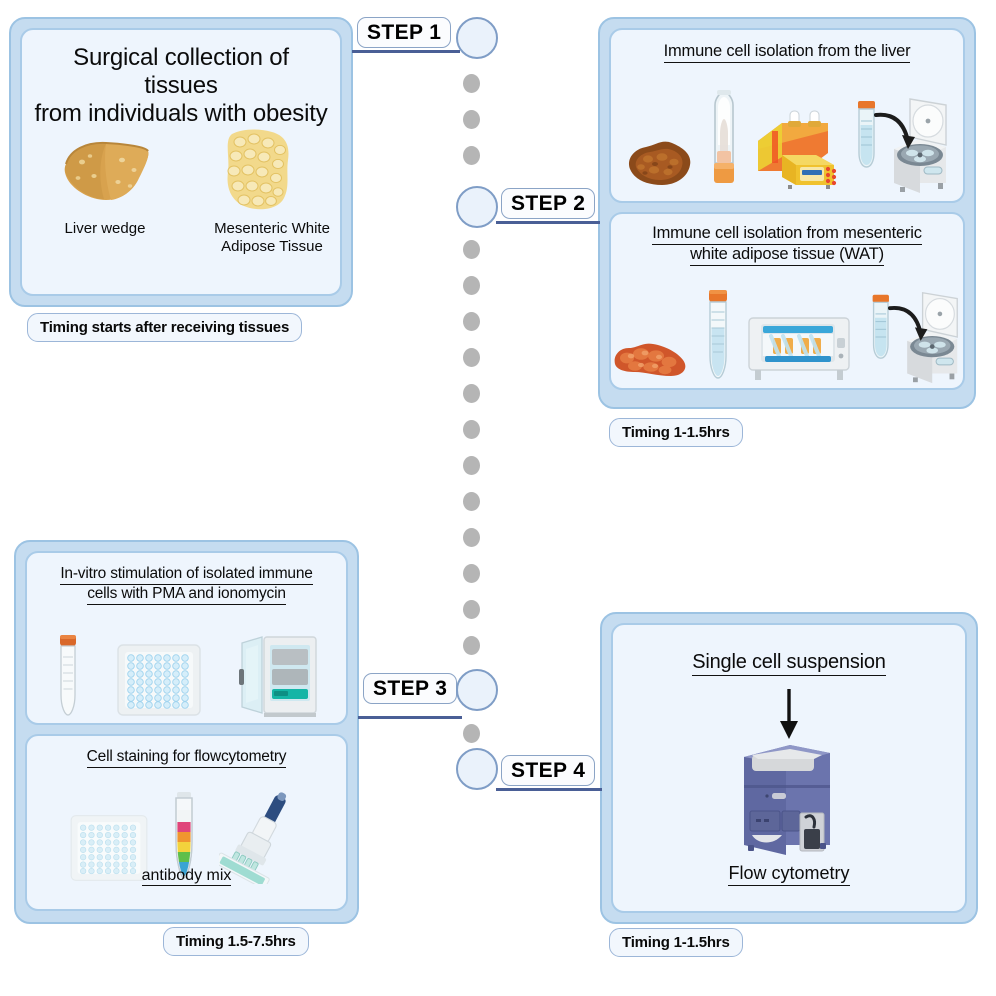  Describe the element at coordinates (797, 149) in the screenshot. I see `tissue-dissociator-machine-icon` at that location.